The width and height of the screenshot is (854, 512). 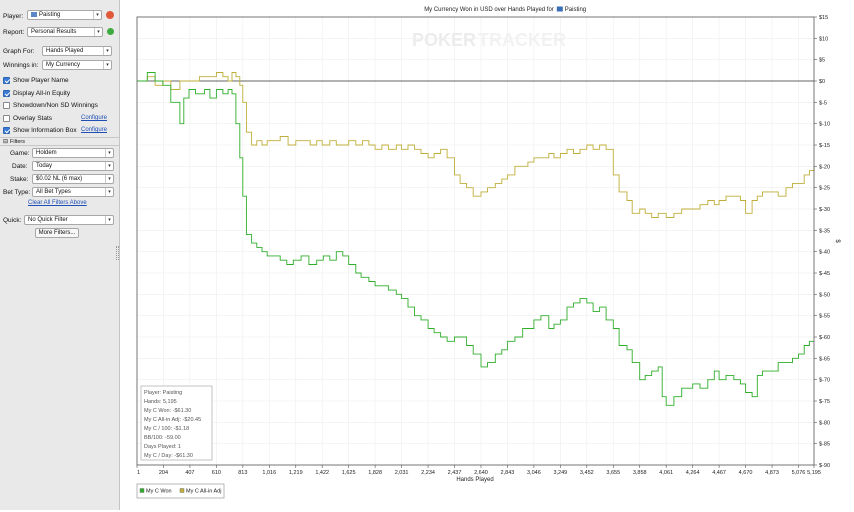 I want to click on quick-filter-select: No Quick Filter ▾, so click(x=69, y=220).